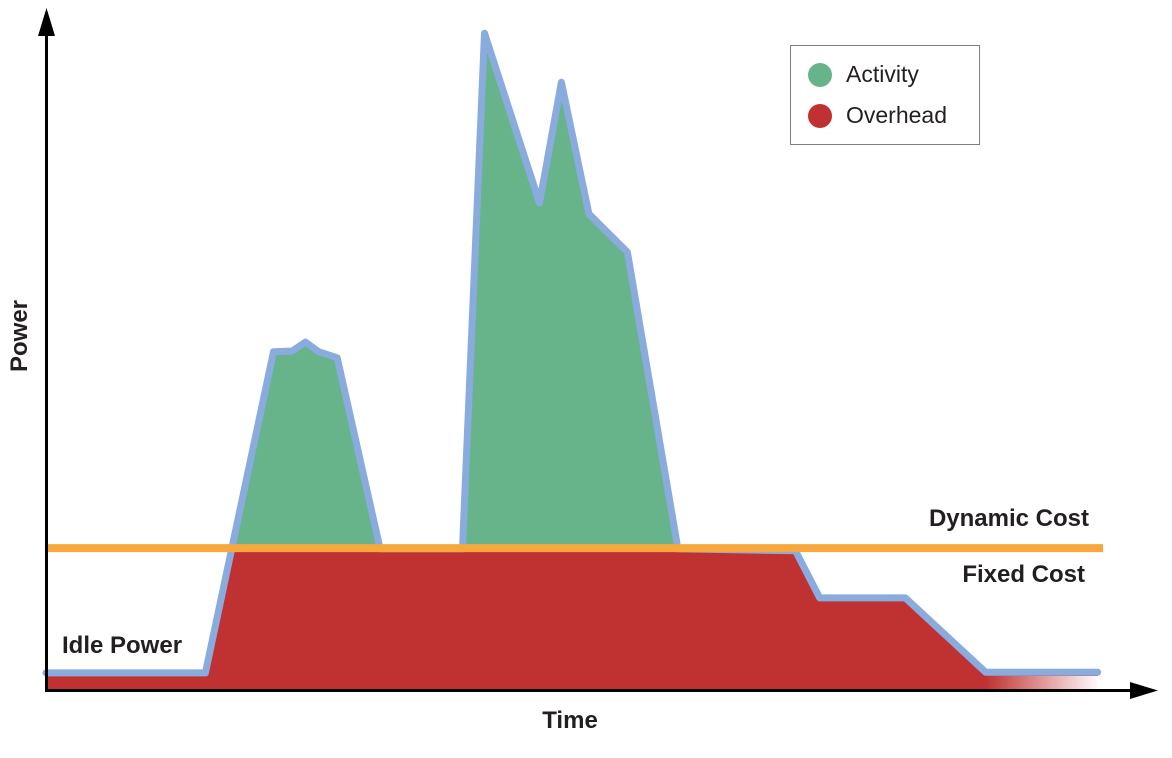  Describe the element at coordinates (1008, 518) in the screenshot. I see `dynamic-cost-annotation: Dynamic Cost` at that location.